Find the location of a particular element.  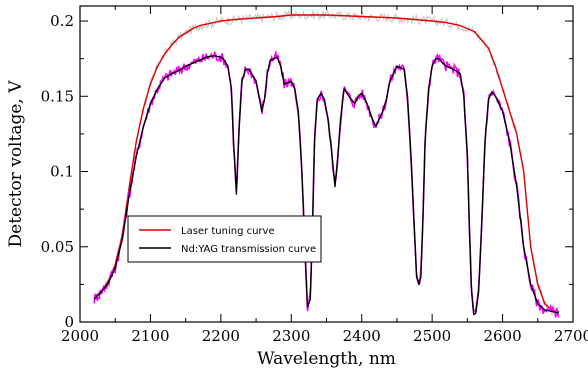

x-tick-label: 2400 is located at coordinates (362, 336).